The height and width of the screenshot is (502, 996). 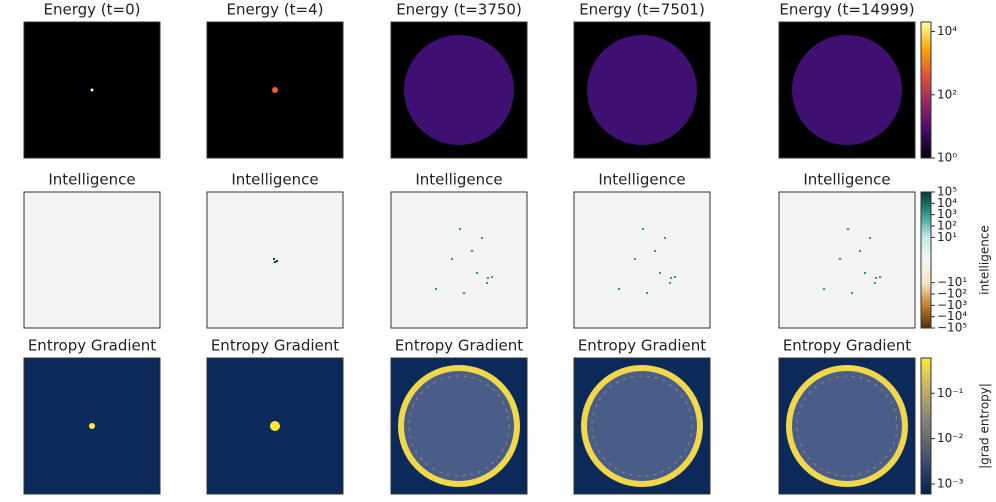 What do you see at coordinates (275, 10) in the screenshot?
I see `panel-title: Energy (t=4)` at bounding box center [275, 10].